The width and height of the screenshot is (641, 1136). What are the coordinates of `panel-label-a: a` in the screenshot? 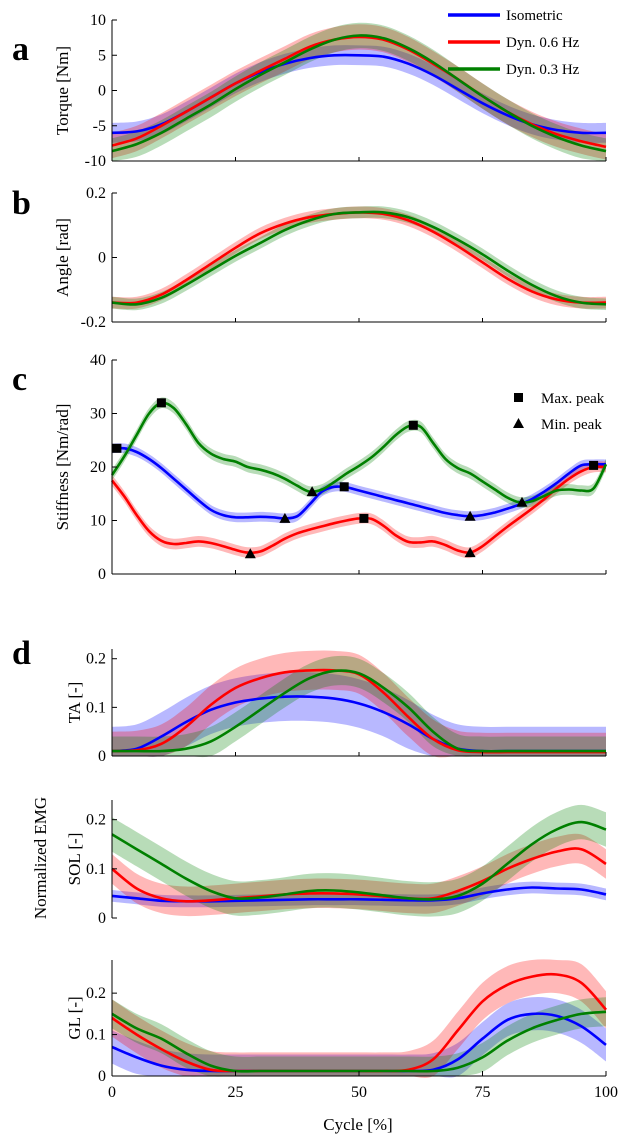 It's located at (20, 49).